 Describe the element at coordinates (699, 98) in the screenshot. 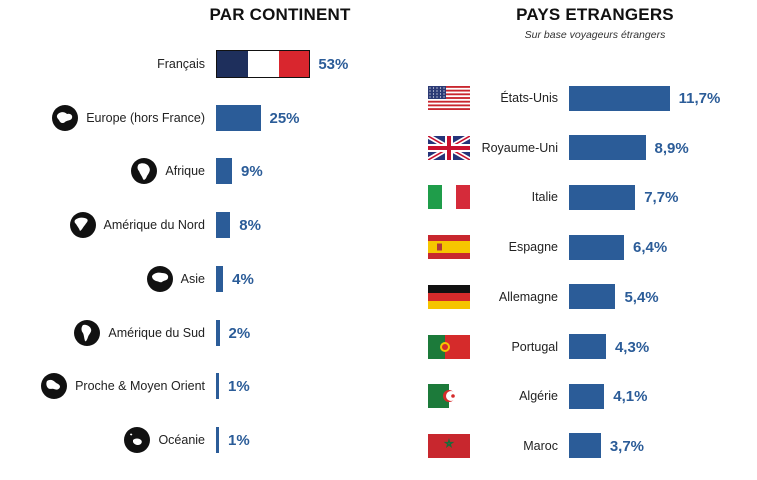

I see `country-value-label: 11,7%` at that location.